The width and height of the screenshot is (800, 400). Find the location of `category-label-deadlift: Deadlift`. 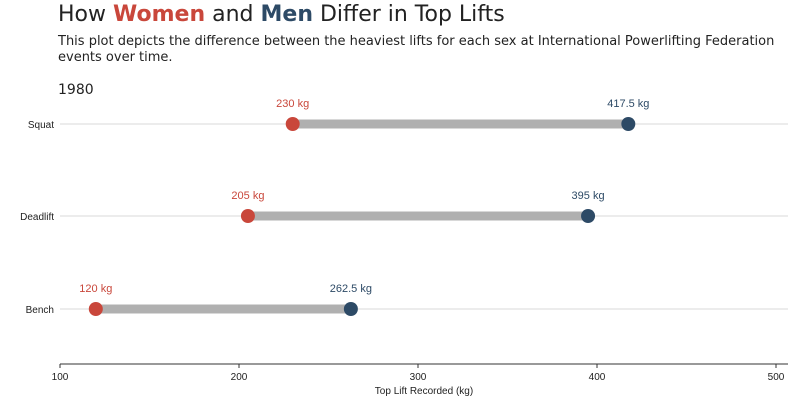

category-label-deadlift: Deadlift is located at coordinates (37, 217).